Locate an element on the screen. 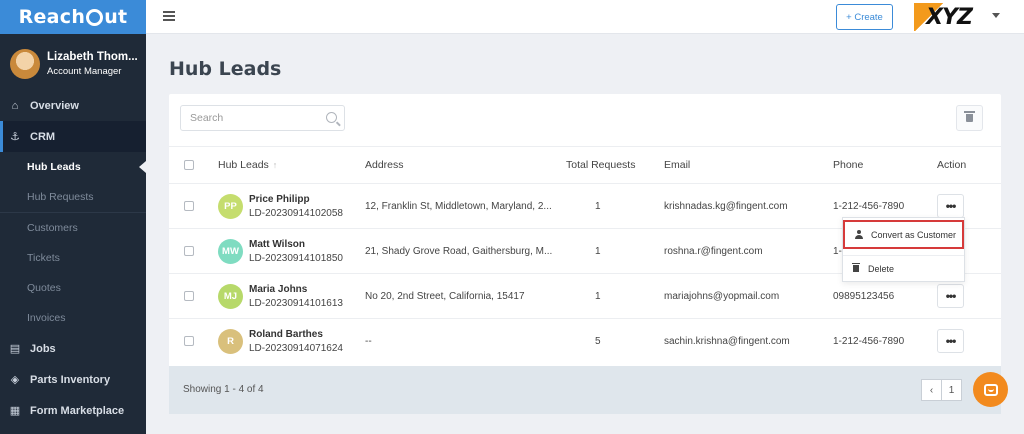 The width and height of the screenshot is (1024, 434). brand-logo: XYZ is located at coordinates (949, 17).